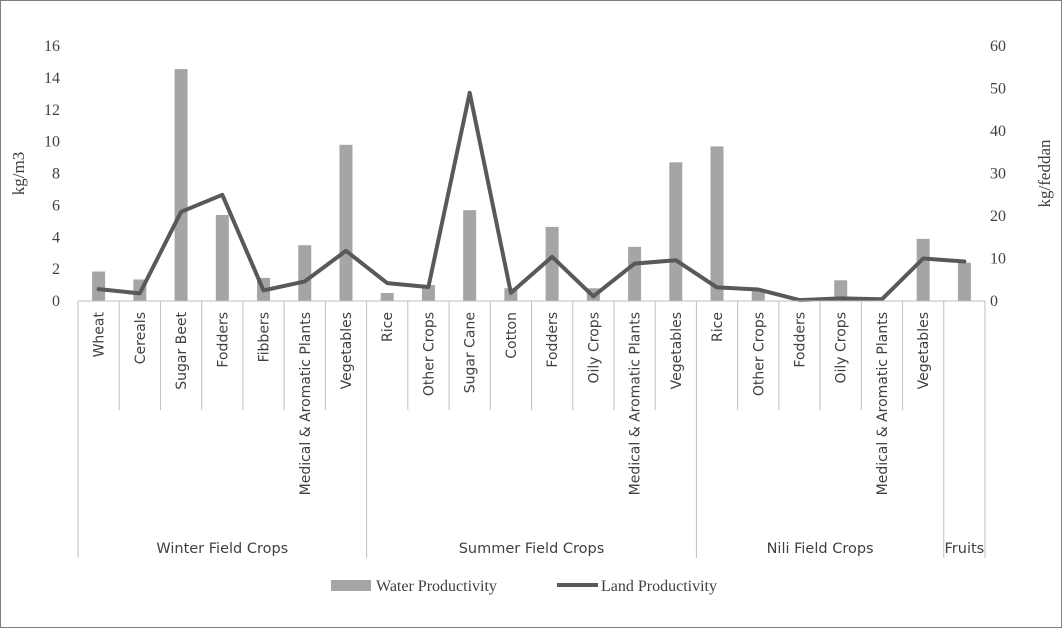 This screenshot has height=628, width=1062. I want to click on y-right-tick-label: 20, so click(998, 216).